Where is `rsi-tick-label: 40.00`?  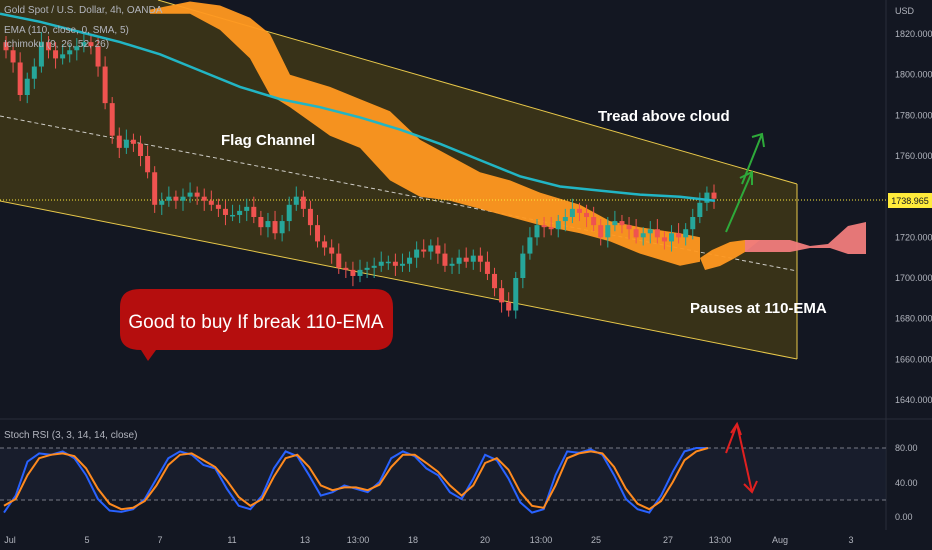
rsi-tick-label: 40.00 is located at coordinates (906, 483).